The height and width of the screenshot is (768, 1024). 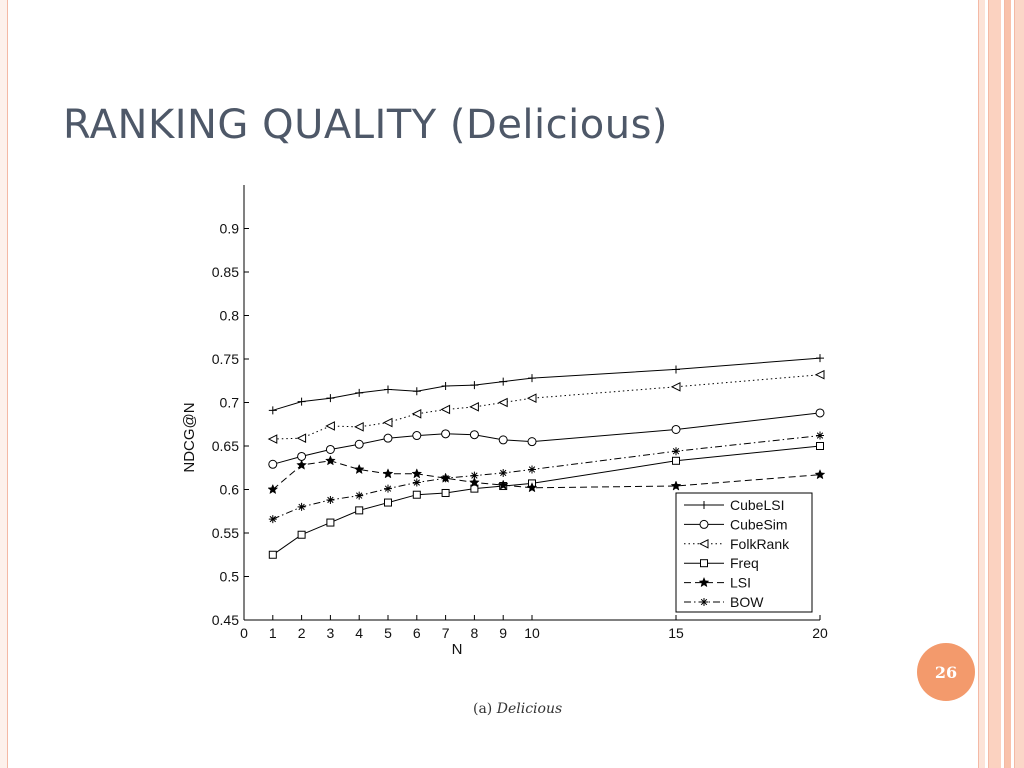 What do you see at coordinates (744, 563) in the screenshot?
I see `legend-label-freq: Freq` at bounding box center [744, 563].